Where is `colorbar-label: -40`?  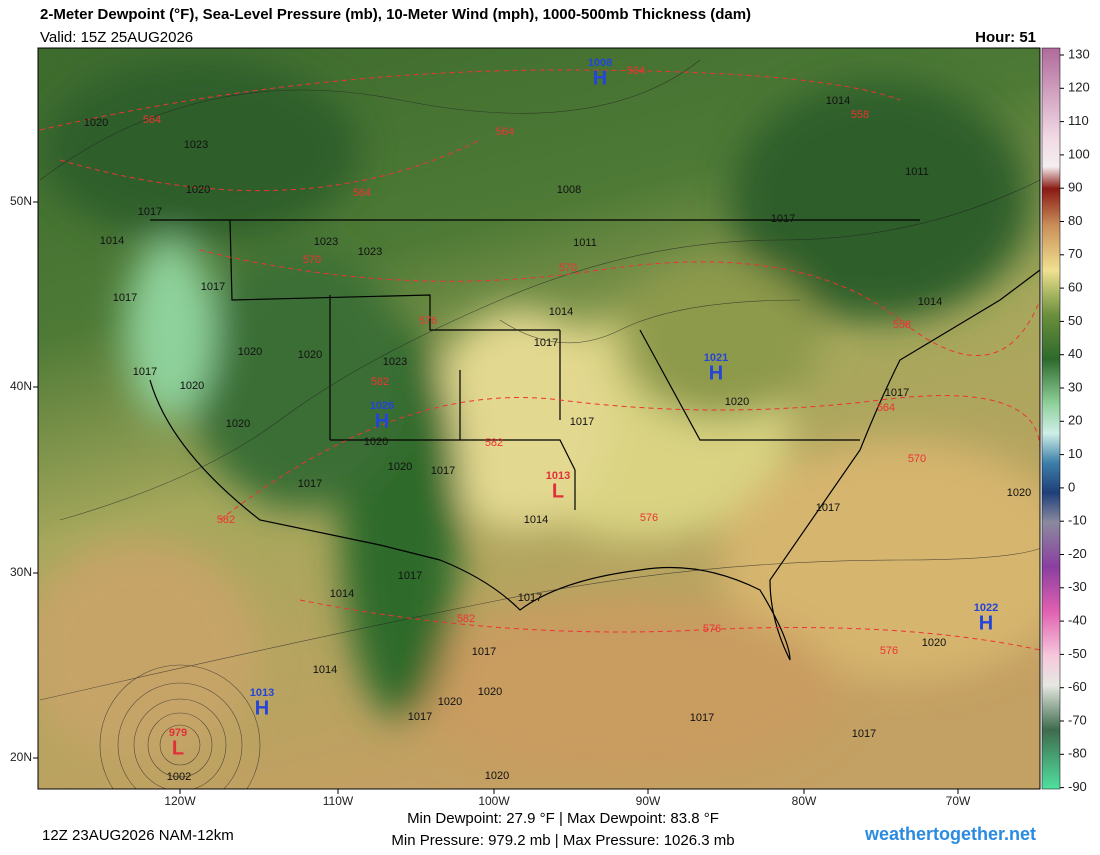
colorbar-label: -40 is located at coordinates (1077, 620).